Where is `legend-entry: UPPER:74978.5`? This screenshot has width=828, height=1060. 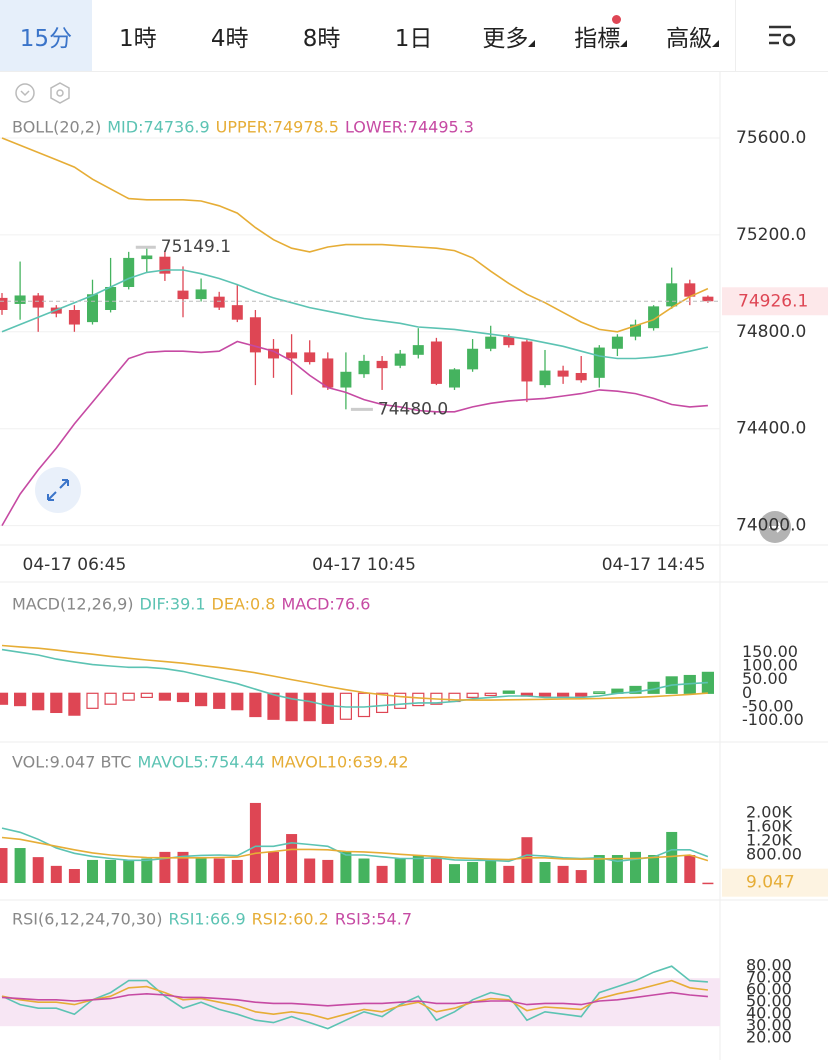 legend-entry: UPPER:74978.5 is located at coordinates (277, 127).